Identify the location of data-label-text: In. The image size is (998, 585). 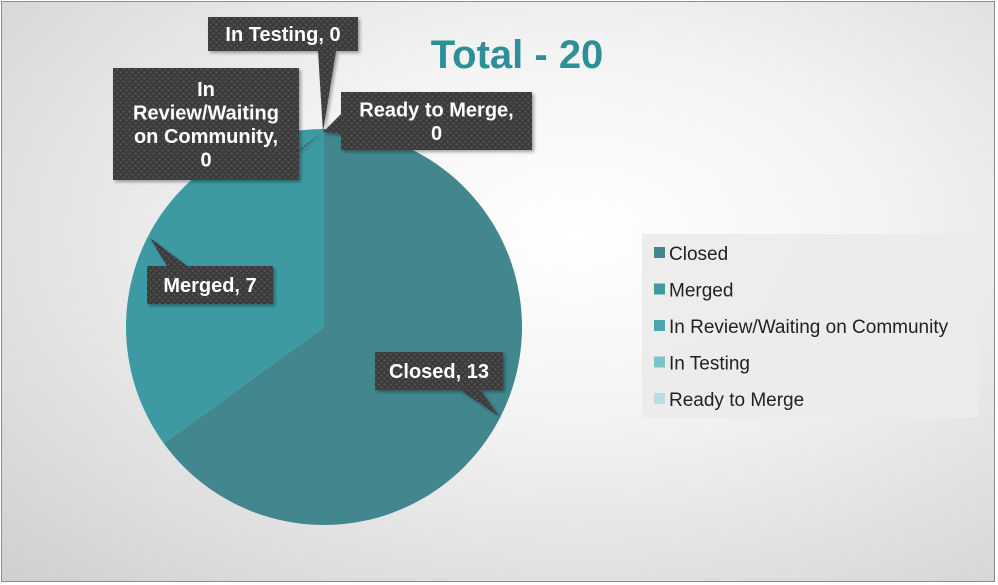
(206, 90).